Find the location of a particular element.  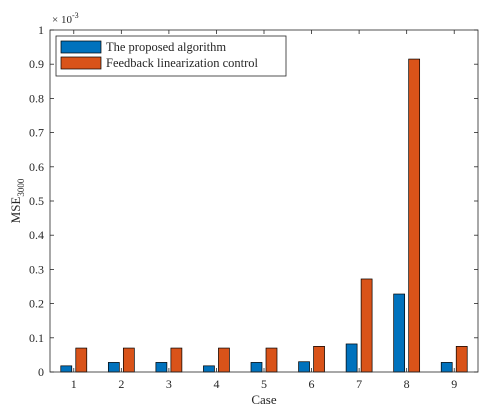

legend-label-1: The proposed algorithm is located at coordinates (166, 47).